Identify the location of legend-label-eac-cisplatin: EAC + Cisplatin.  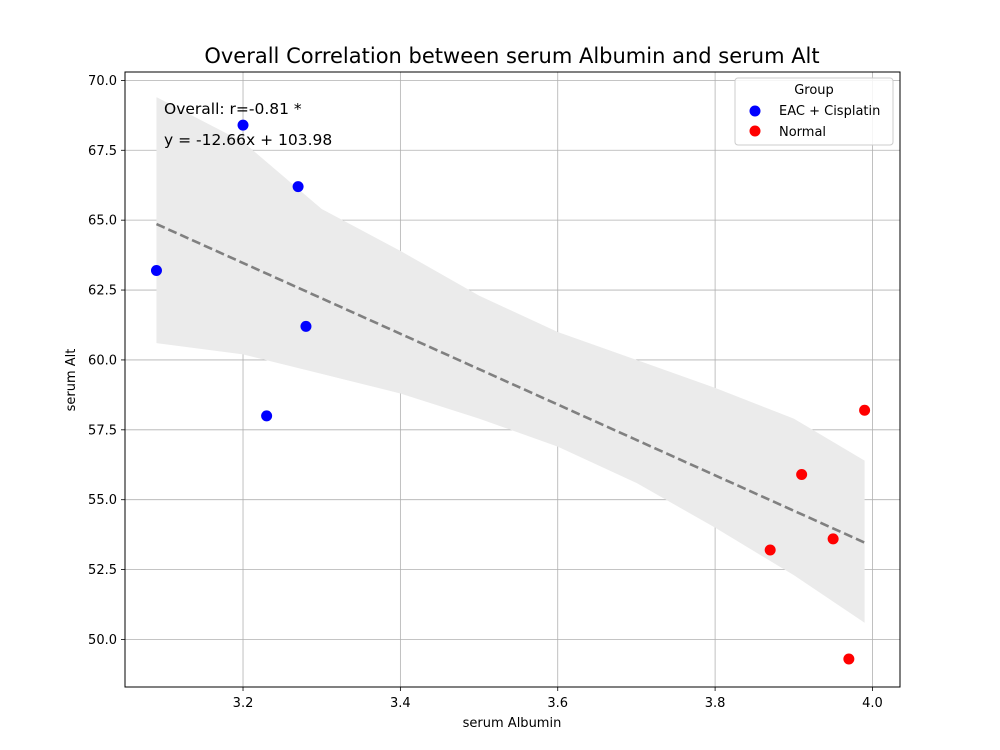
(829, 111).